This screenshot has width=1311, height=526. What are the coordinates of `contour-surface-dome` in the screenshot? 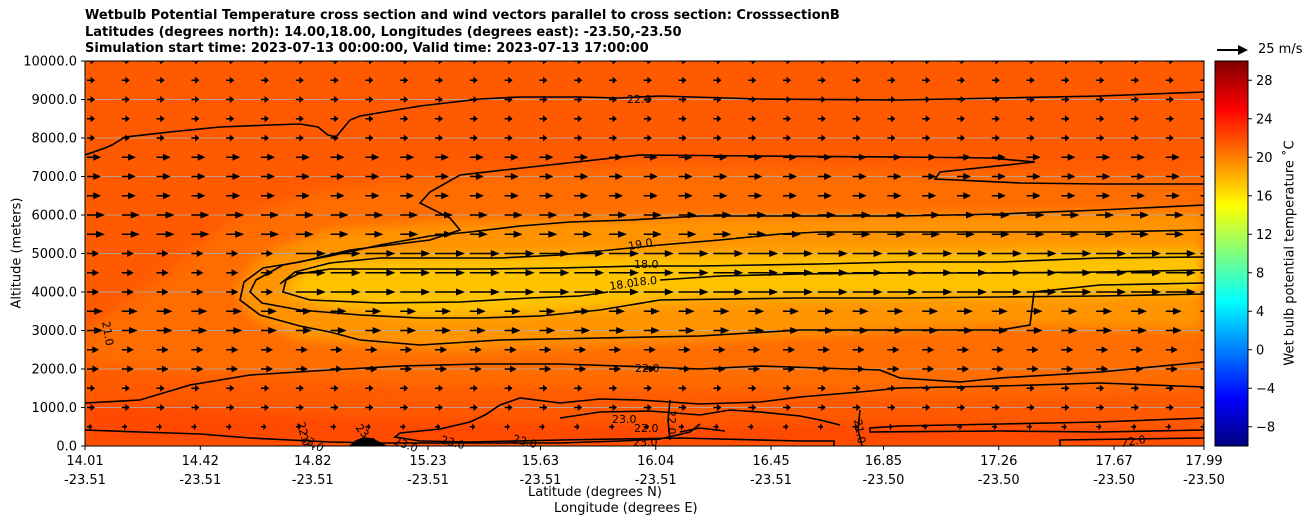 It's located at (367, 441).